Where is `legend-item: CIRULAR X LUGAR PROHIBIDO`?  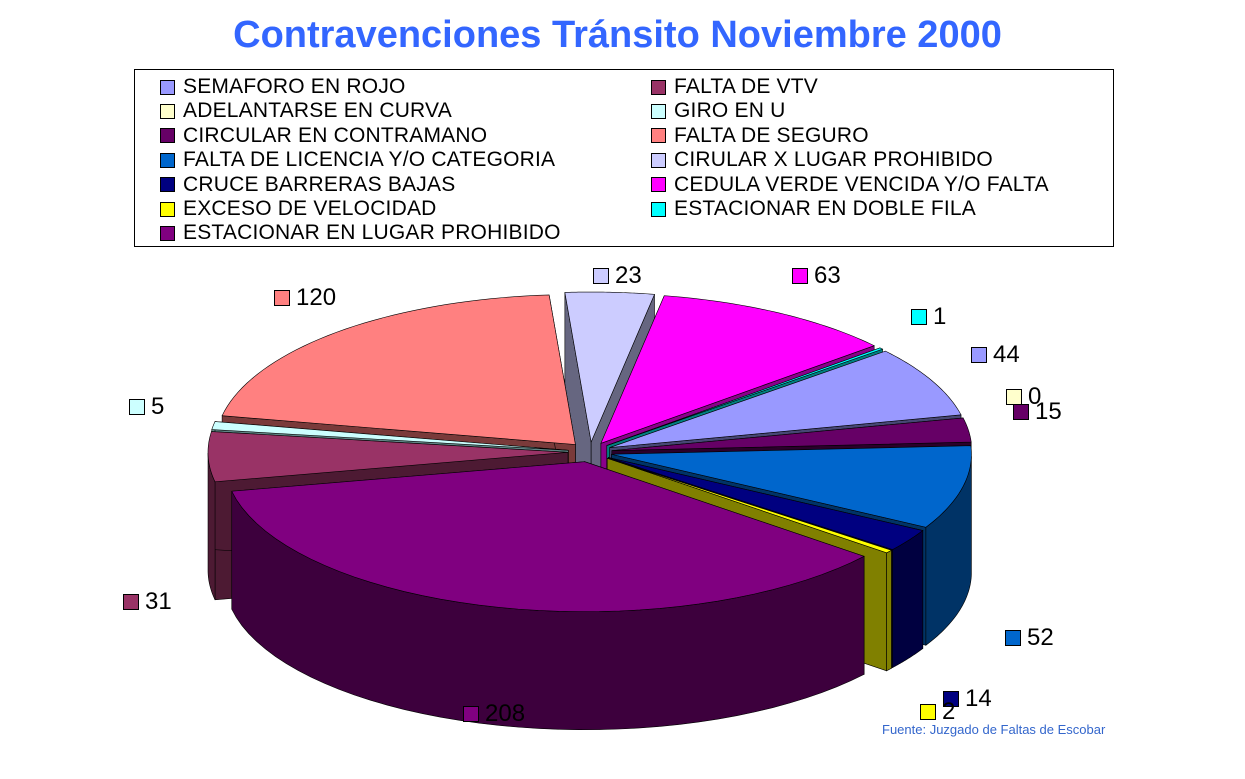
legend-item: CIRULAR X LUGAR PROHIBIDO is located at coordinates (822, 160).